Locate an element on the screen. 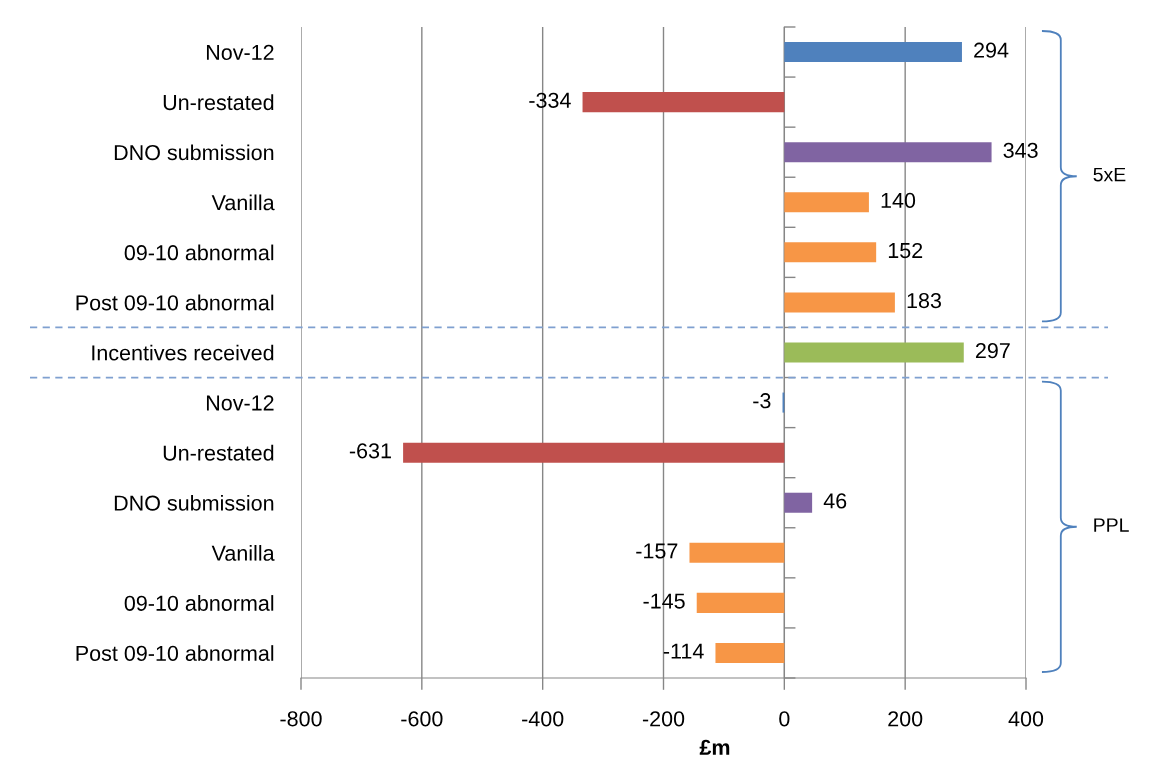 The image size is (1151, 763). text: PPL is located at coordinates (1111, 525).